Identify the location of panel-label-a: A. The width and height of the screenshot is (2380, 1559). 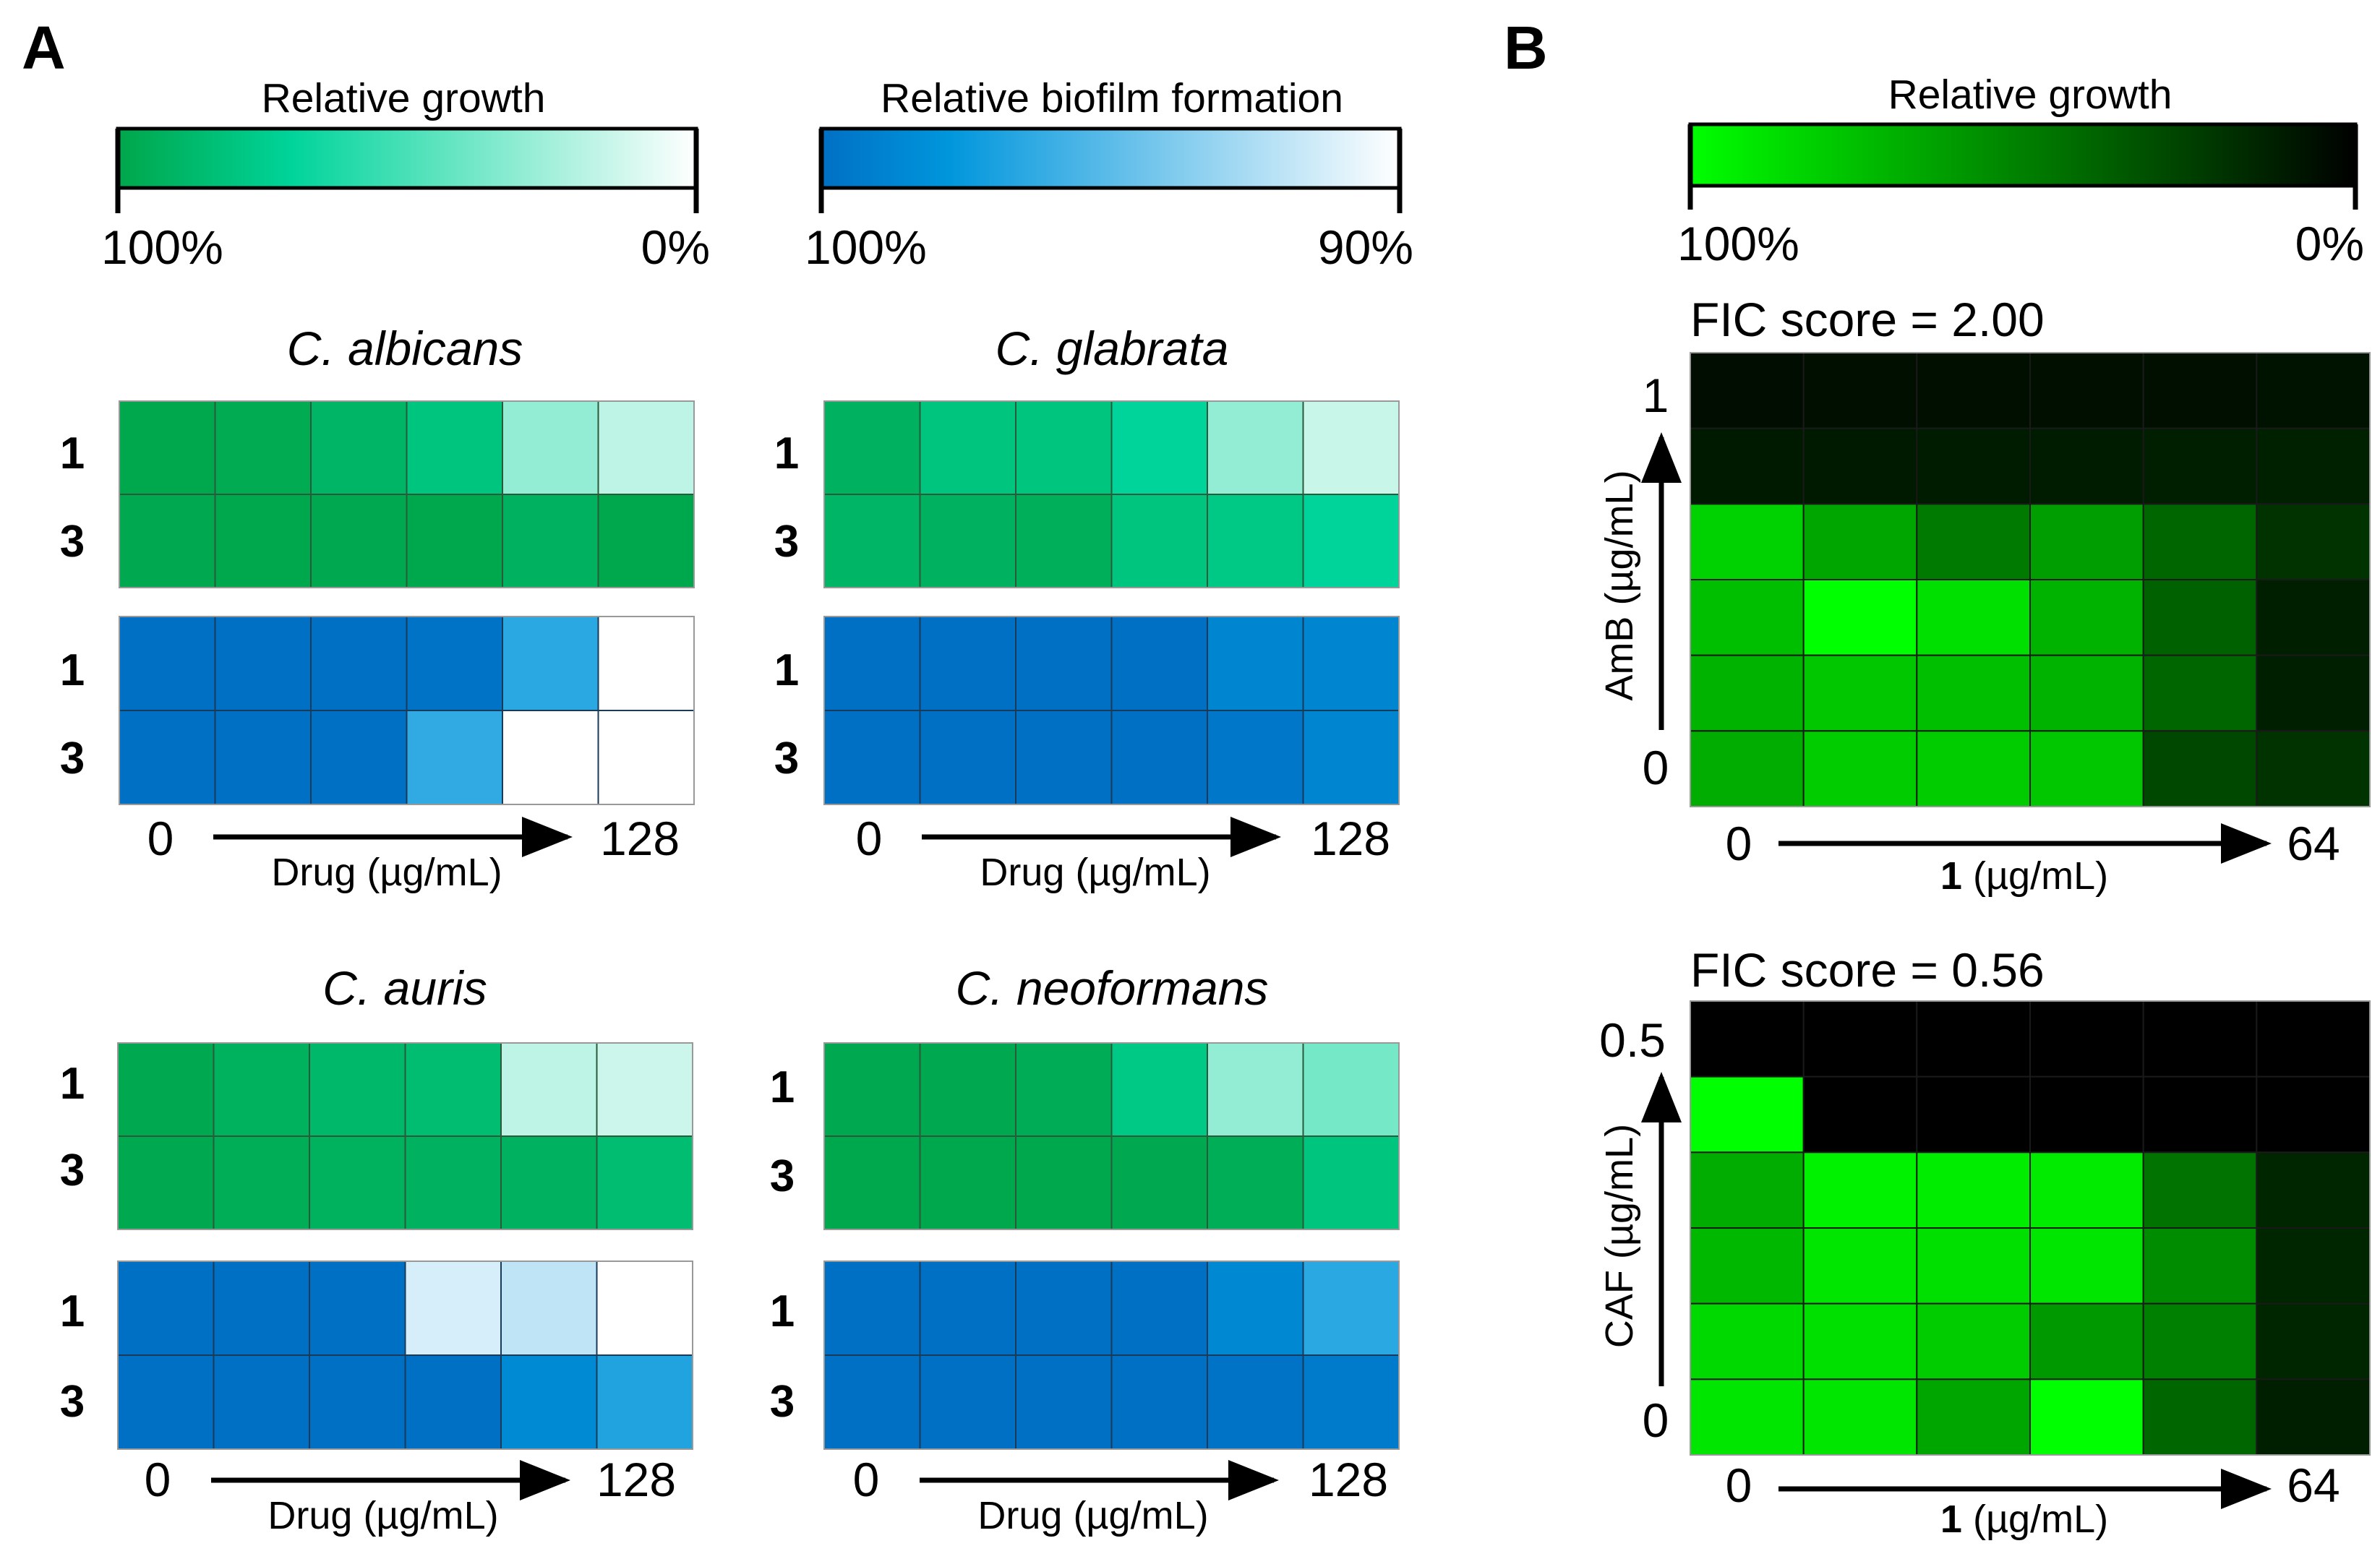
(44, 48).